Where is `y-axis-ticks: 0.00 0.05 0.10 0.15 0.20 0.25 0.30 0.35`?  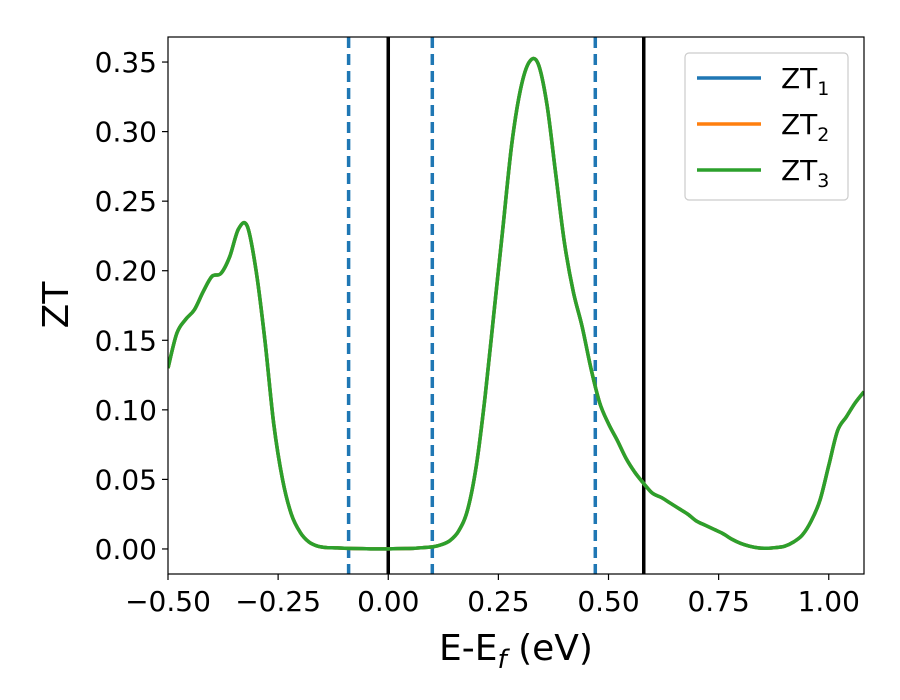 y-axis-ticks: 0.00 0.05 0.10 0.15 0.20 0.25 0.30 0.35 is located at coordinates (131, 306).